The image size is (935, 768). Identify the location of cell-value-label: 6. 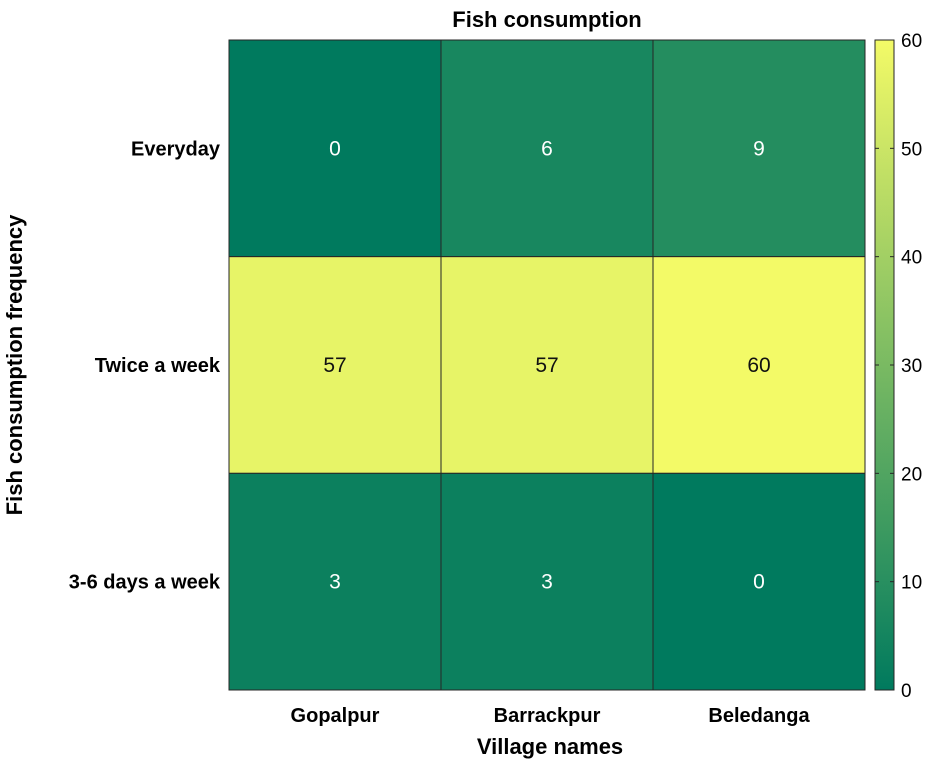
(547, 148).